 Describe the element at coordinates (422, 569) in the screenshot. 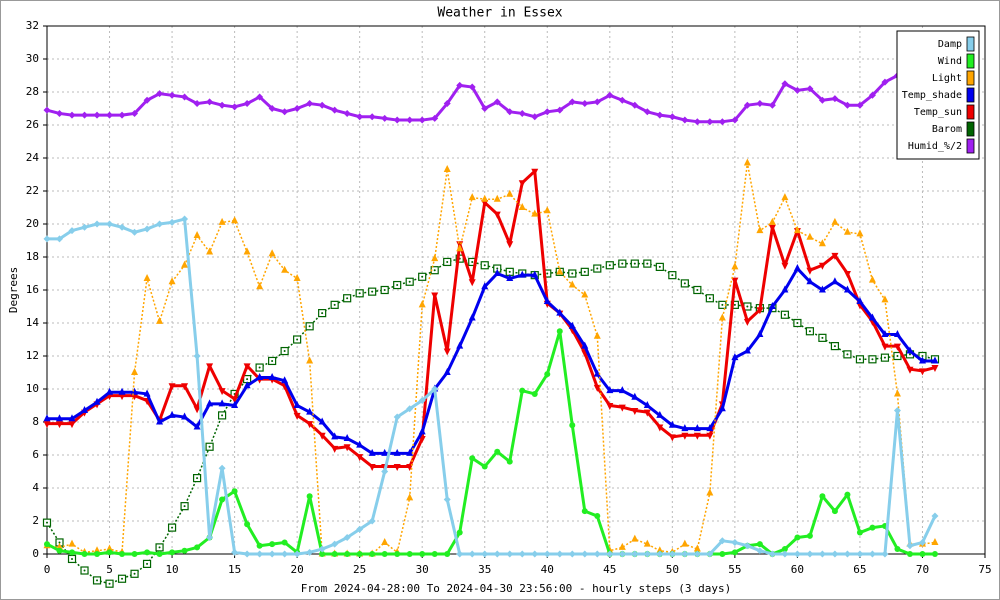

I see `x-tick-label: 30` at that location.